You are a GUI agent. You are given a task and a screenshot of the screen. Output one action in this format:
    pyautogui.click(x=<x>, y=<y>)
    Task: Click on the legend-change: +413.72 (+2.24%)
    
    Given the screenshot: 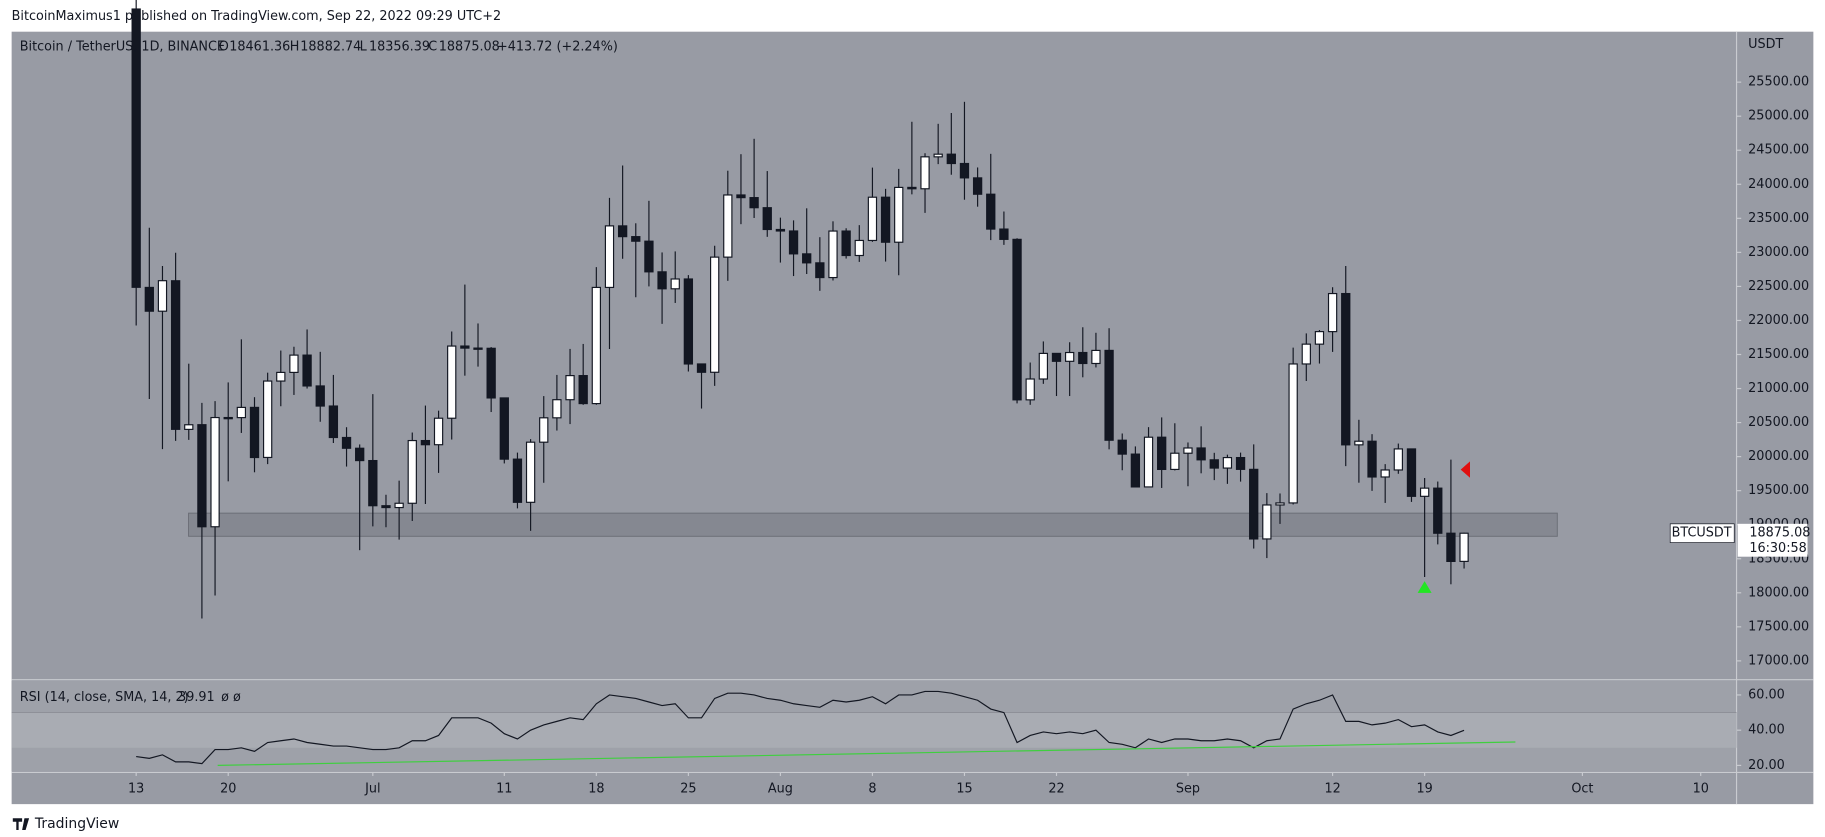 What is the action you would take?
    pyautogui.click(x=557, y=46)
    